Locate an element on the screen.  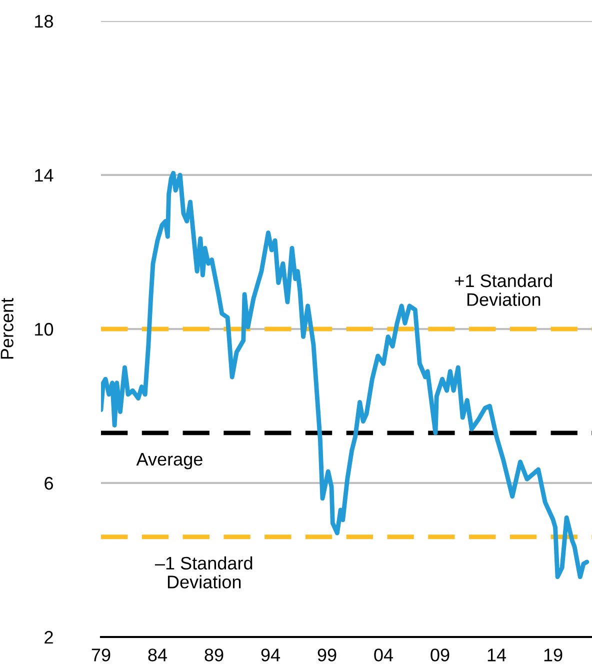
y-axis-title: Percent is located at coordinates (7, 328).